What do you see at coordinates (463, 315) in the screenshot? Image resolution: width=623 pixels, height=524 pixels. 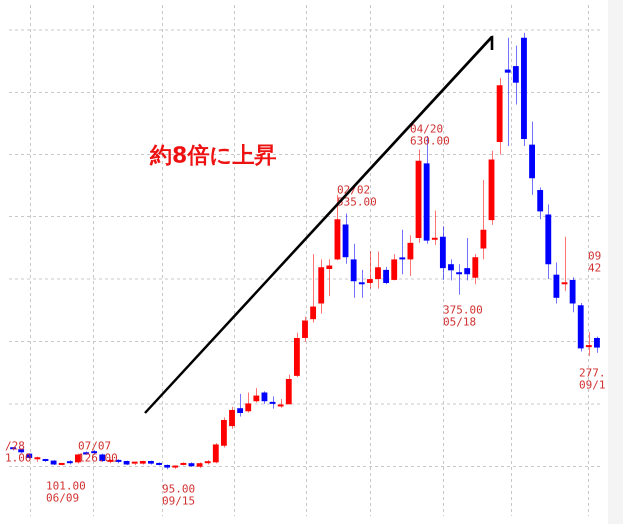 I see `annotation: 375.00 05/18` at bounding box center [463, 315].